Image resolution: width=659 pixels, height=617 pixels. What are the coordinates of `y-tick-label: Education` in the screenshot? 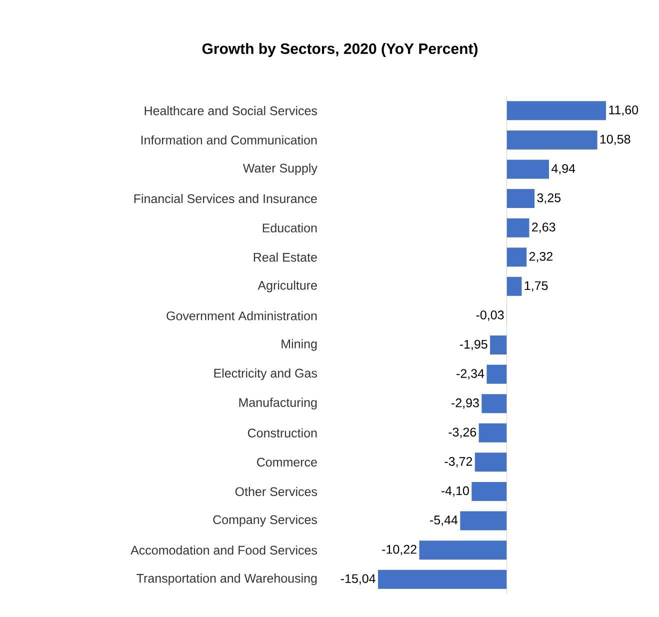 It's located at (289, 227).